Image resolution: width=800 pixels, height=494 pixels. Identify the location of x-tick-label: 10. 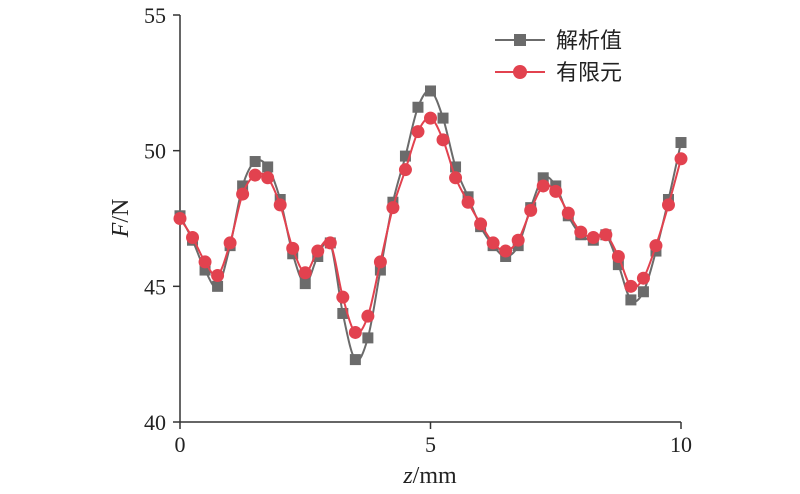
(681, 444).